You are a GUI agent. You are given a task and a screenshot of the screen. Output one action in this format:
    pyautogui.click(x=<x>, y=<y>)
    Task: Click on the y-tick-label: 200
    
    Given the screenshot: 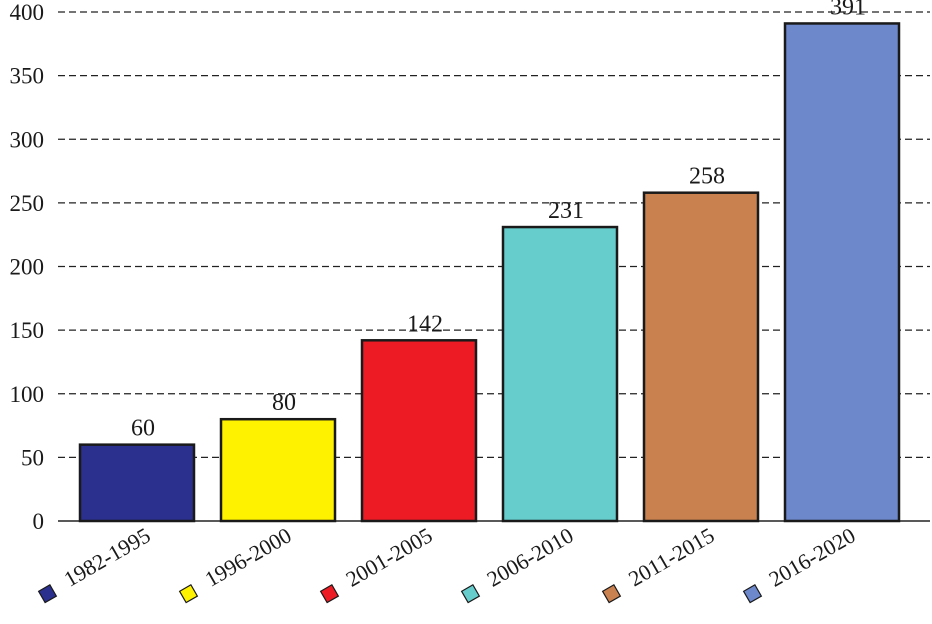 What is the action you would take?
    pyautogui.click(x=27, y=267)
    